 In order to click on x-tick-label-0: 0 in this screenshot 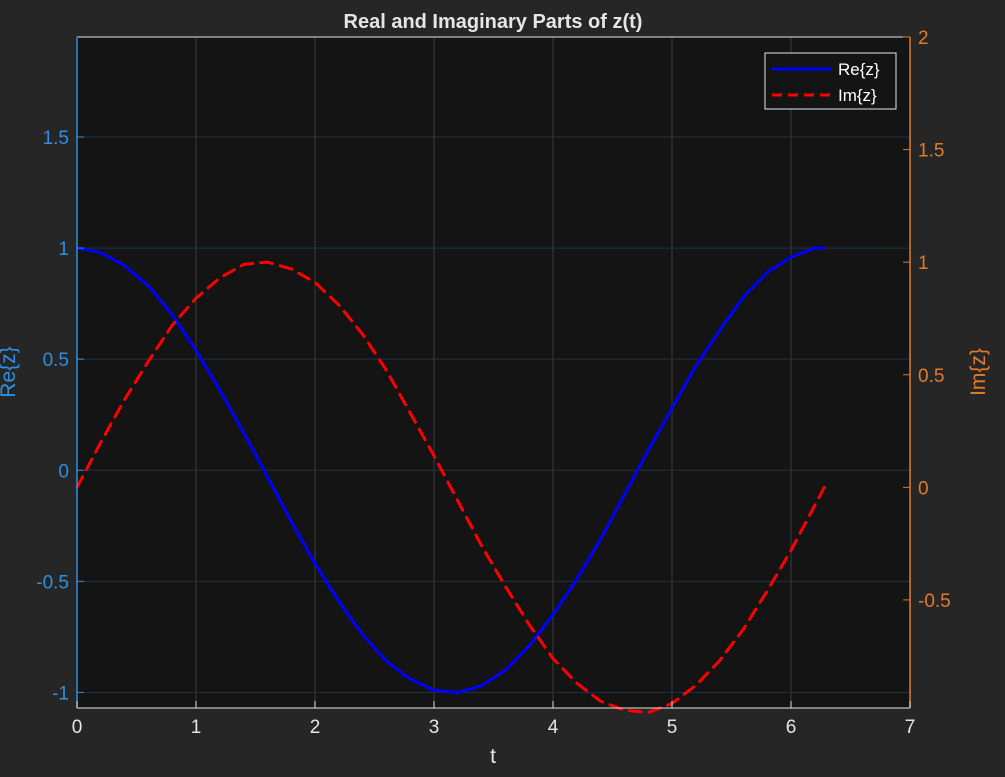, I will do `click(77, 727)`.